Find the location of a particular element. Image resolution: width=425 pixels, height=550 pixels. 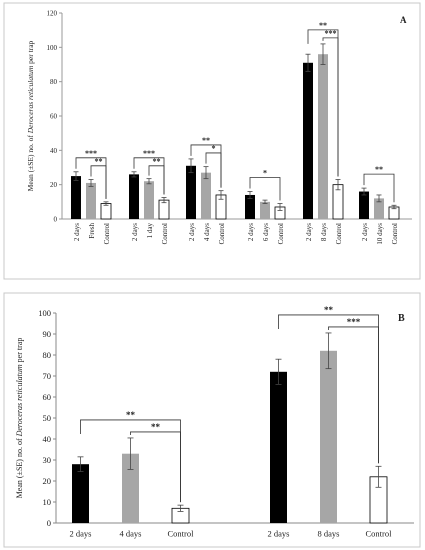

chart-a-y-tick-label: 0 is located at coordinates (56, 219).